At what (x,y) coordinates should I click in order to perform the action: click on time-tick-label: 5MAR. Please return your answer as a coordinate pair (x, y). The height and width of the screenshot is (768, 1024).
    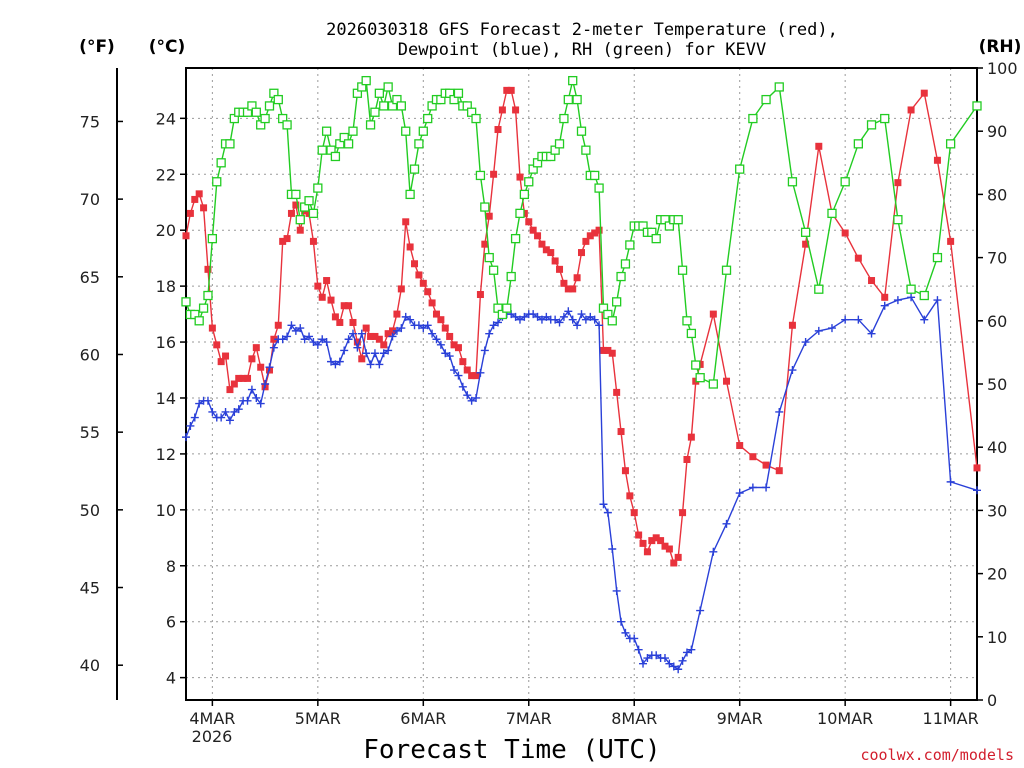
    Looking at the image, I should click on (318, 718).